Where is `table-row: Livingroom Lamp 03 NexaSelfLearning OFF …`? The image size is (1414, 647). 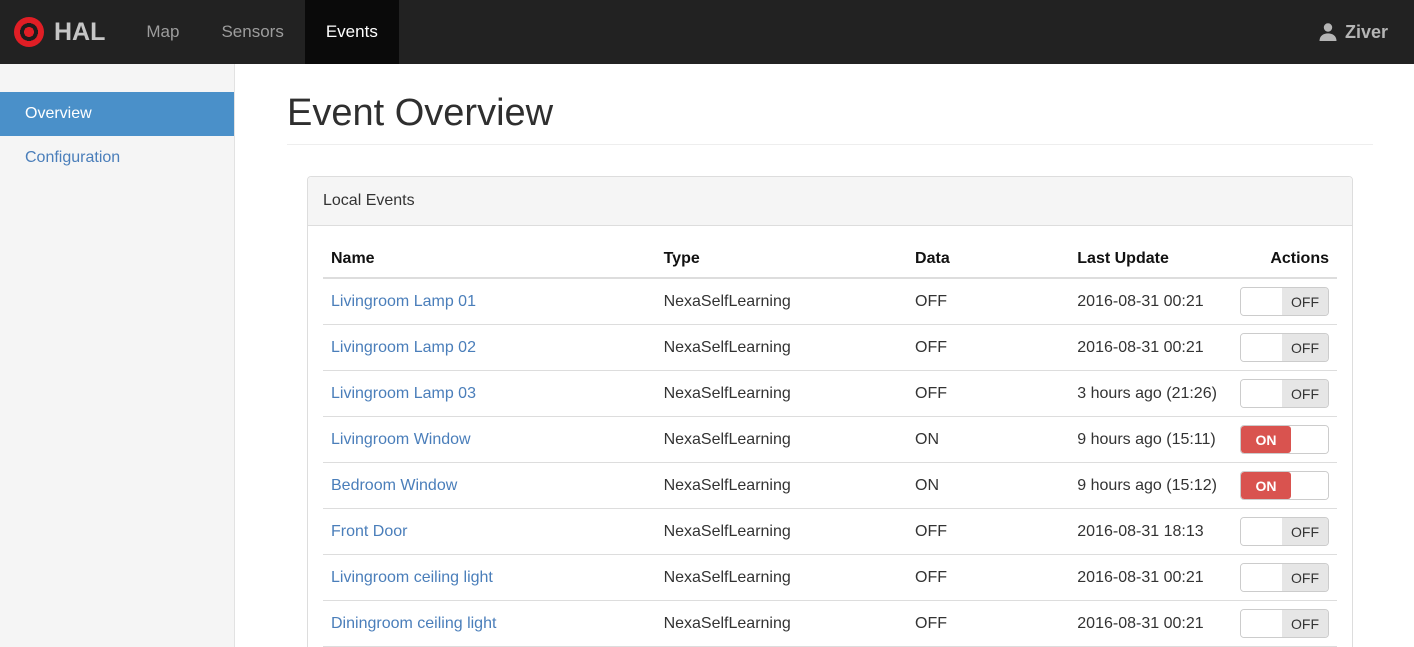 table-row: Livingroom Lamp 03 NexaSelfLearning OFF … is located at coordinates (830, 393).